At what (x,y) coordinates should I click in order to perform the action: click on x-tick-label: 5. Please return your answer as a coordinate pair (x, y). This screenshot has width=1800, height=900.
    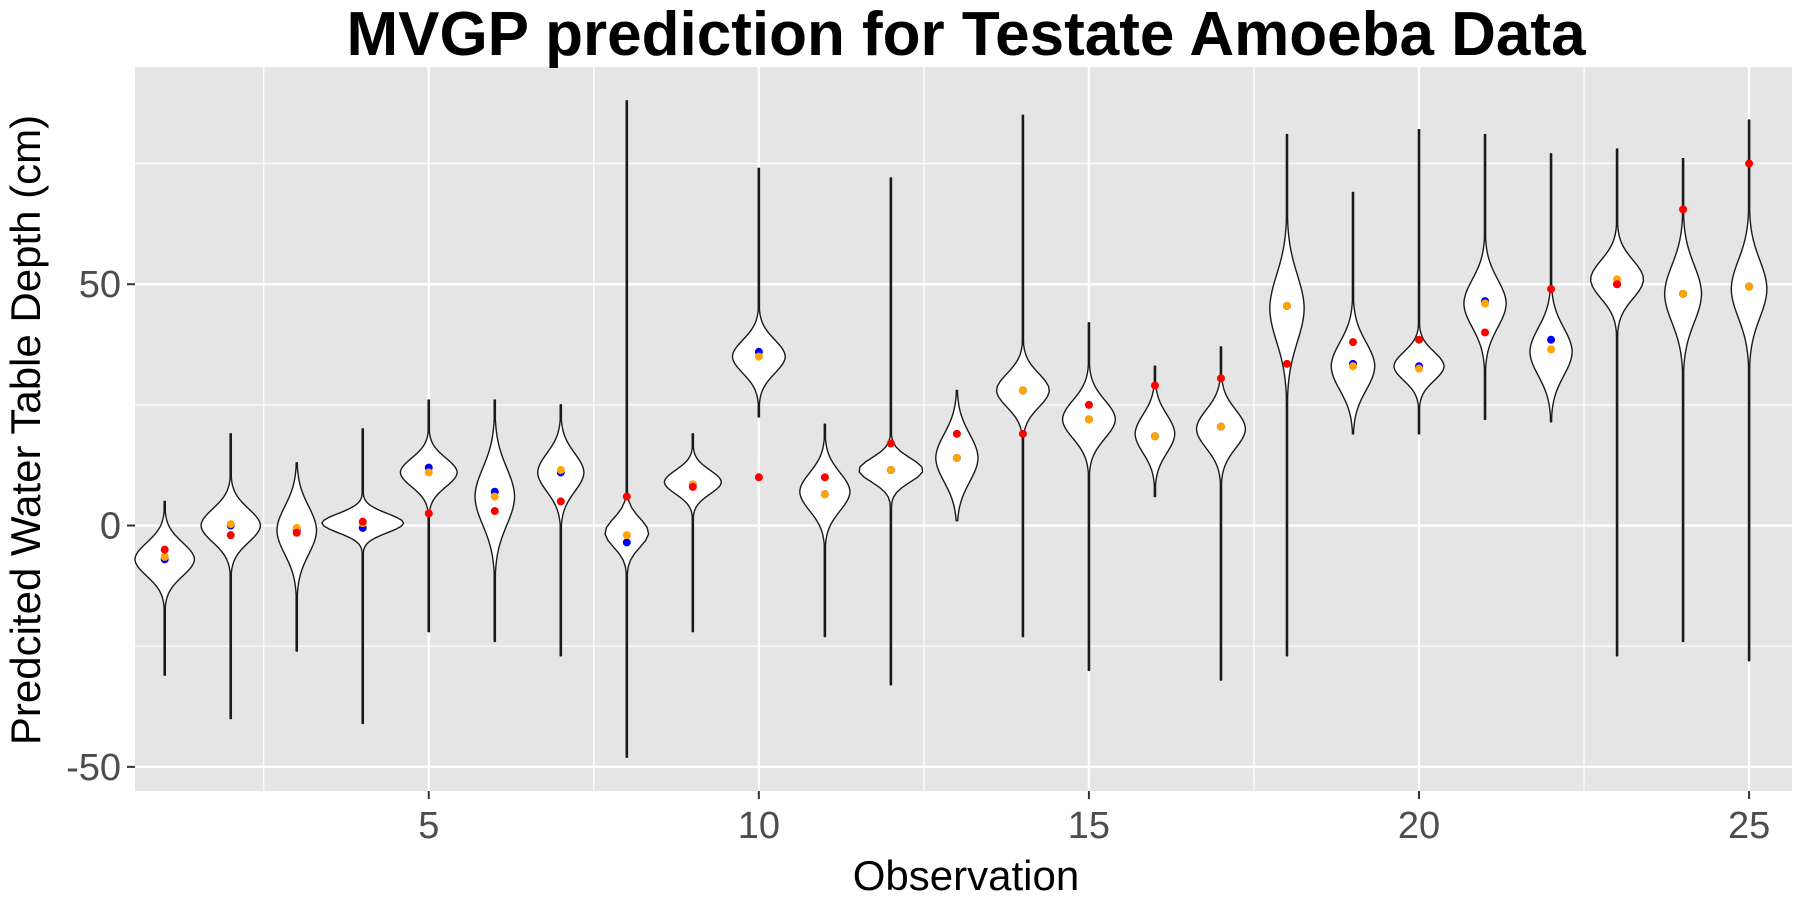
    Looking at the image, I should click on (428, 826).